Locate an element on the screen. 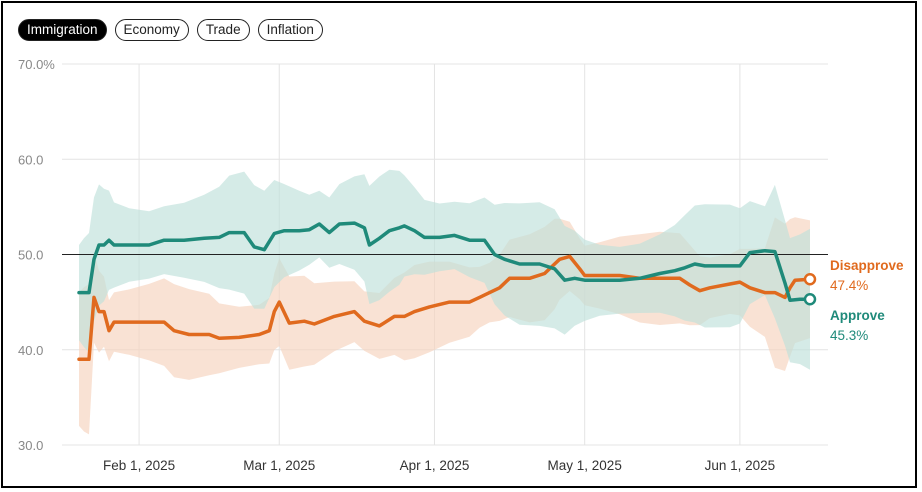  x-tick-label: Apr 1, 2025 is located at coordinates (435, 465).